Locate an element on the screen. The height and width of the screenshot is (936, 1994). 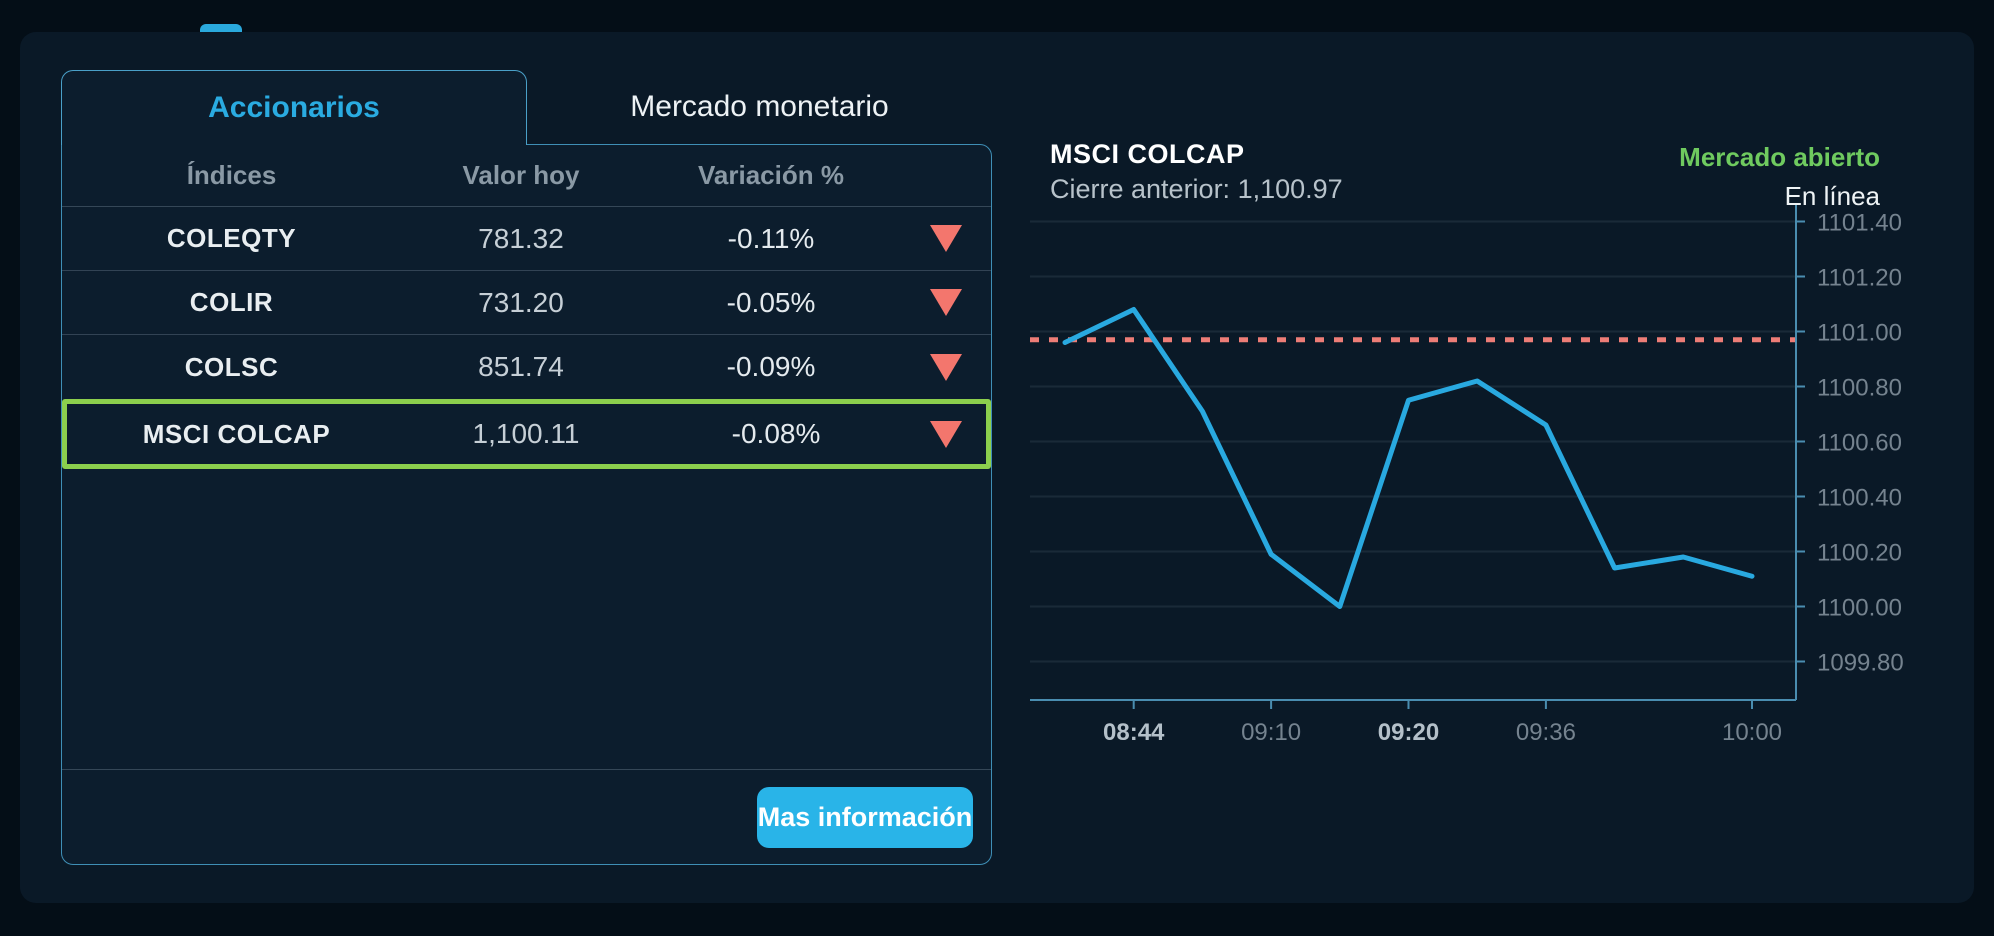
previous-close-label: Cierre anterior: 1,100.97 is located at coordinates (1196, 189).